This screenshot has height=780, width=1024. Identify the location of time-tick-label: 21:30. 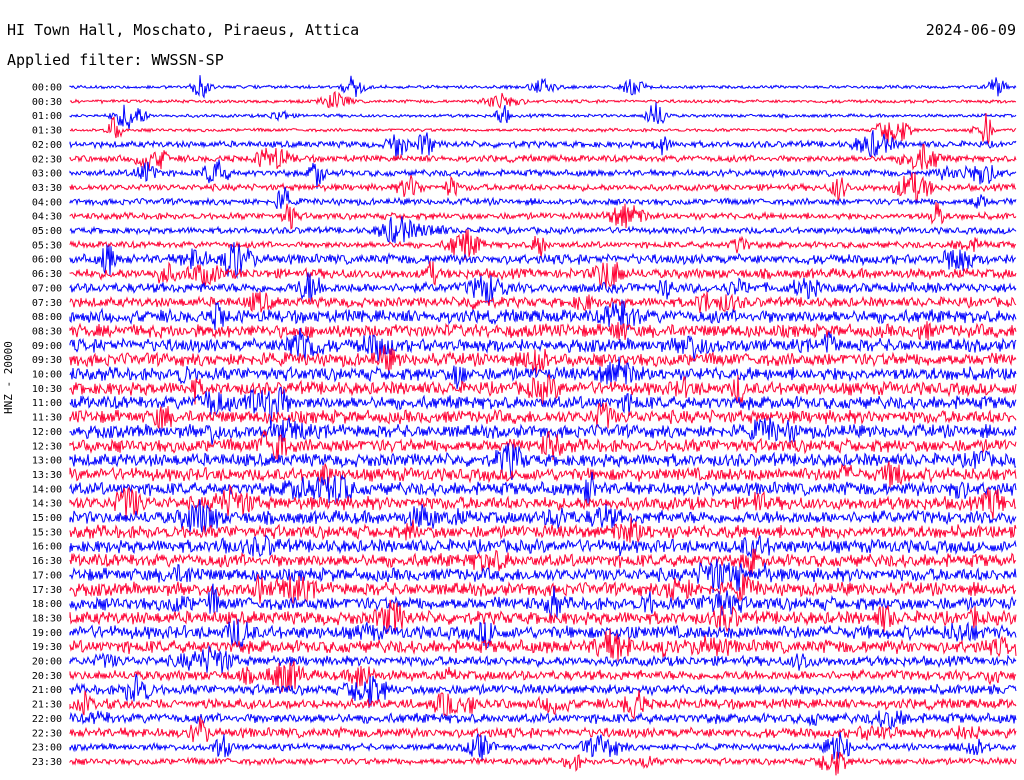
(47, 705).